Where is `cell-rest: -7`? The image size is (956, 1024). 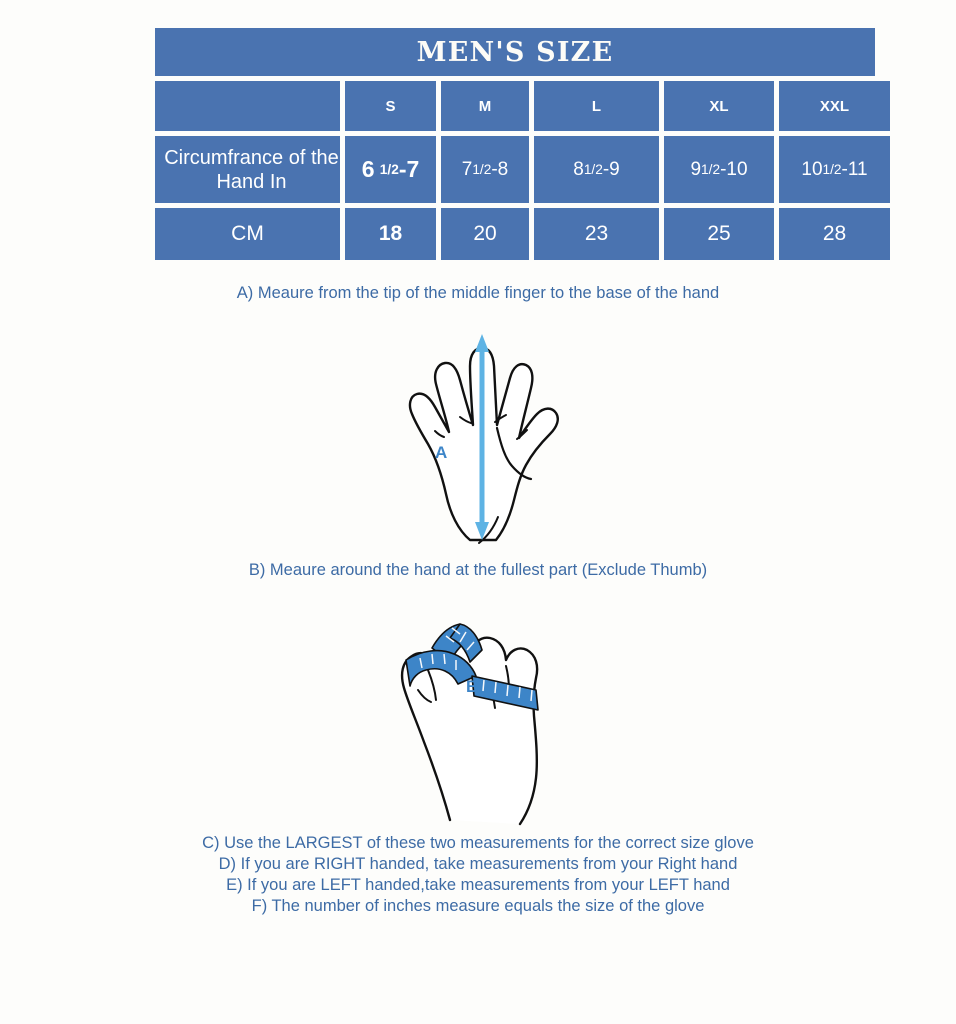 cell-rest: -7 is located at coordinates (409, 169).